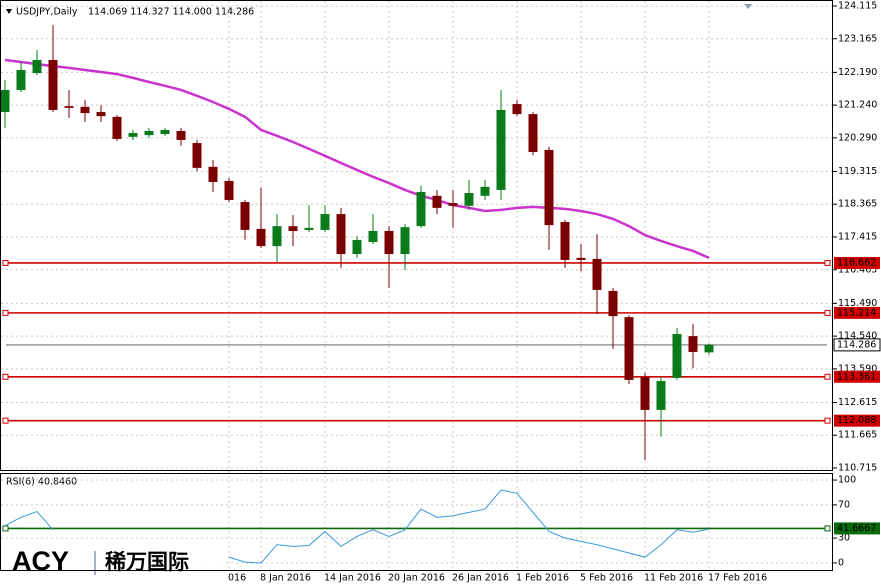  I want to click on y-tick-label: 119.315, so click(857, 171).